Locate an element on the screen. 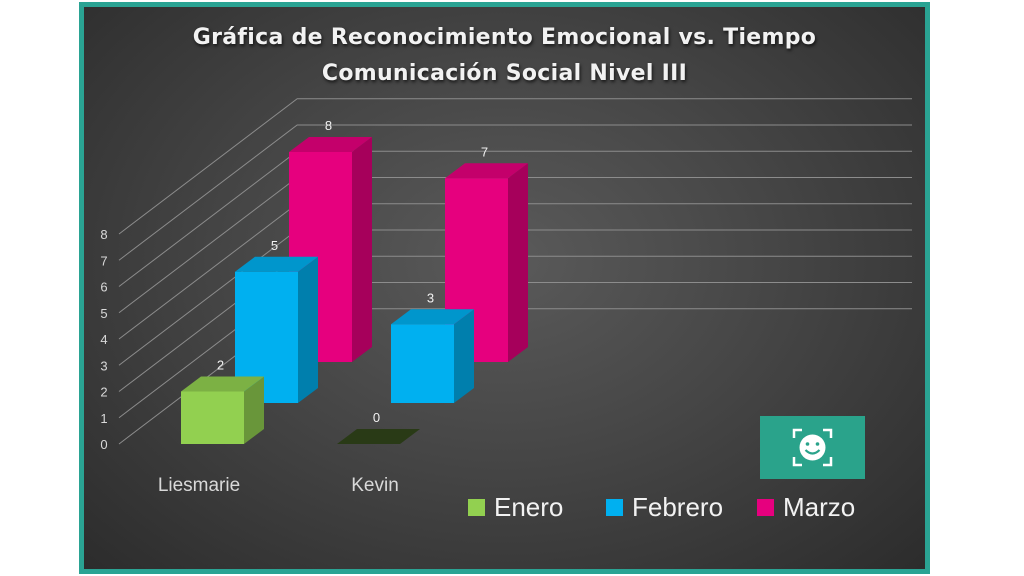 This screenshot has height=576, width=1024. emotion-recognition-icon is located at coordinates (812, 447).